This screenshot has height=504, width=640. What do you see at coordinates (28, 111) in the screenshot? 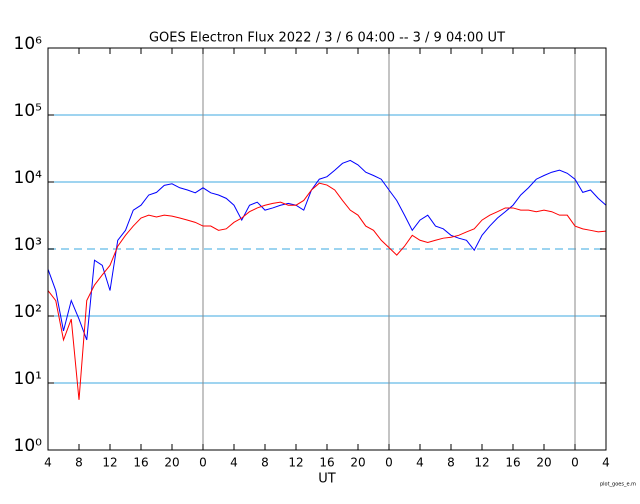
I see `y-tick-label: 10⁵` at bounding box center [28, 111].